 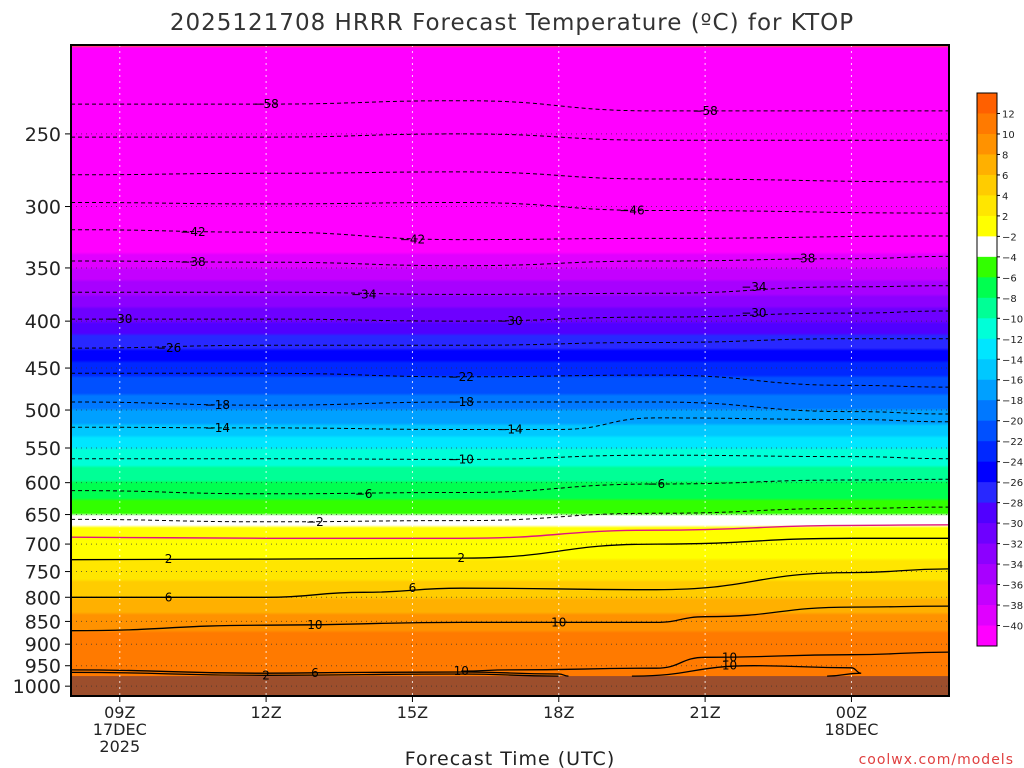 I want to click on isotherm-label-6-21-0: 6, so click(x=315, y=673).